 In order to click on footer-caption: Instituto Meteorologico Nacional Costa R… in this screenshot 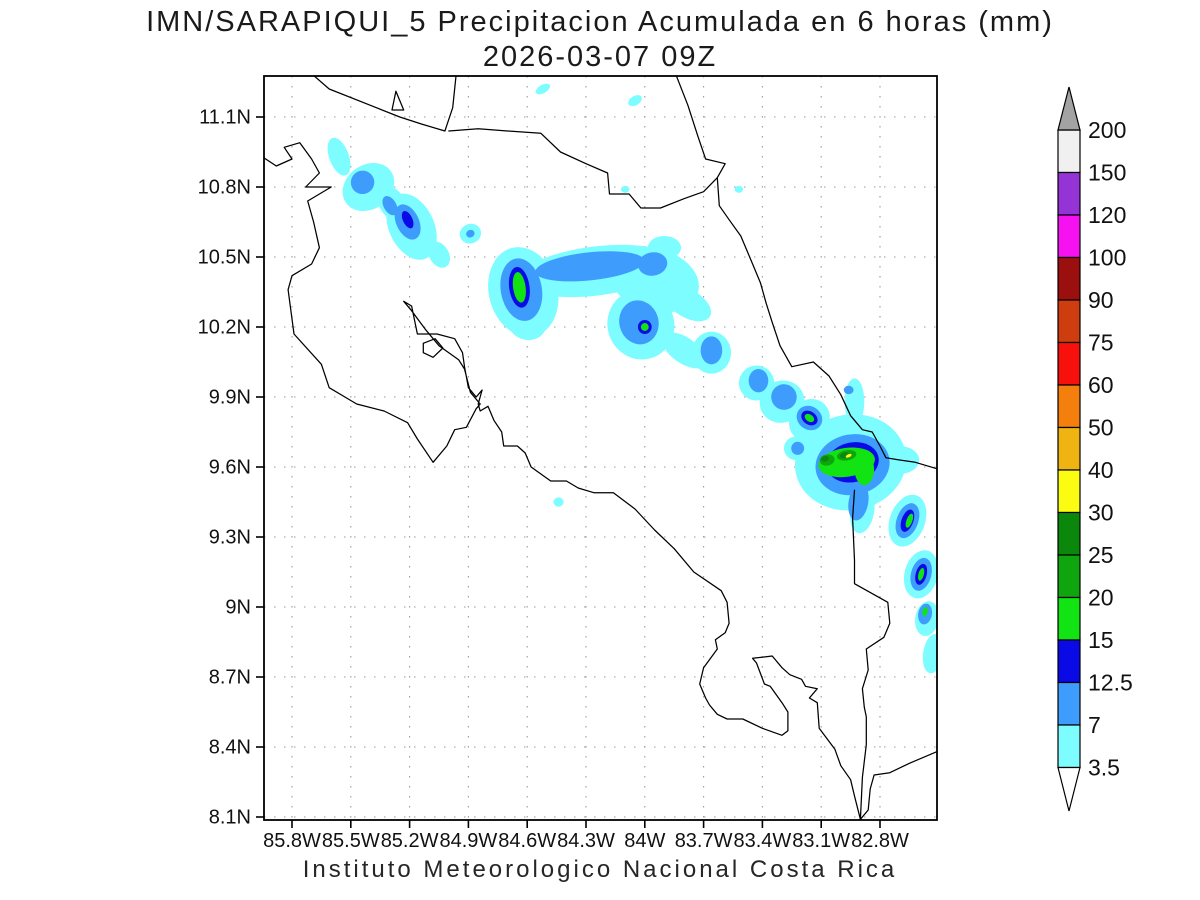, I will do `click(600, 869)`.